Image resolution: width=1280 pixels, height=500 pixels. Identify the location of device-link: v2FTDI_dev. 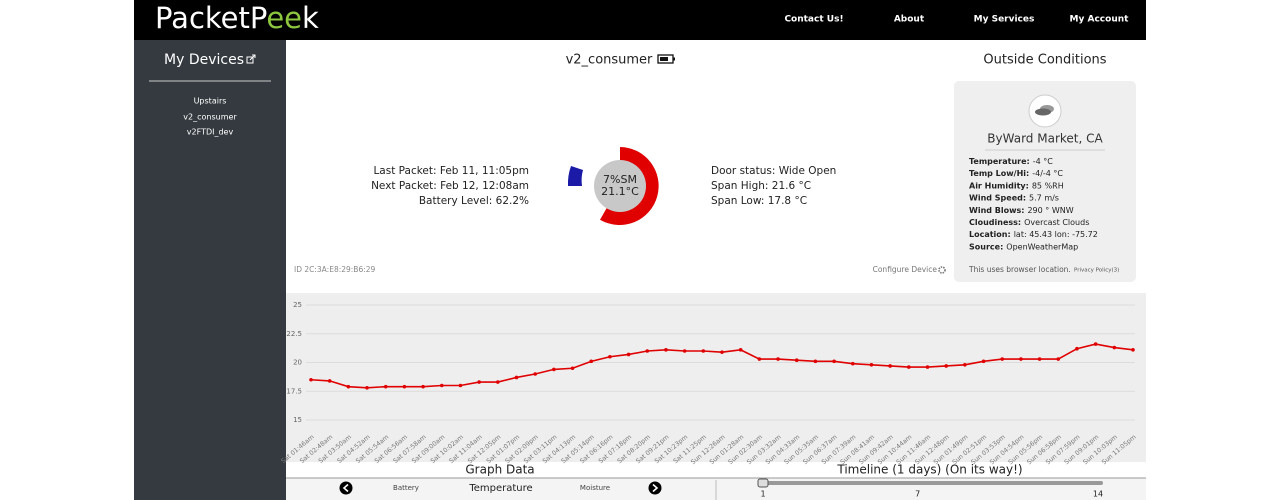
(210, 132).